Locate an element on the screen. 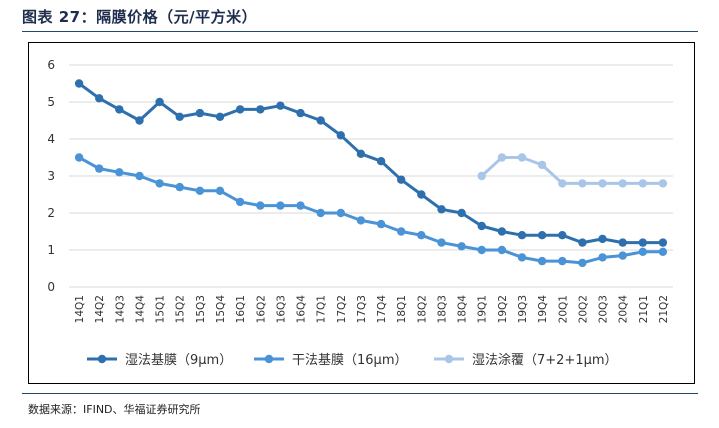 The image size is (719, 428). x-tick-label: 19Q1 is located at coordinates (483, 309).